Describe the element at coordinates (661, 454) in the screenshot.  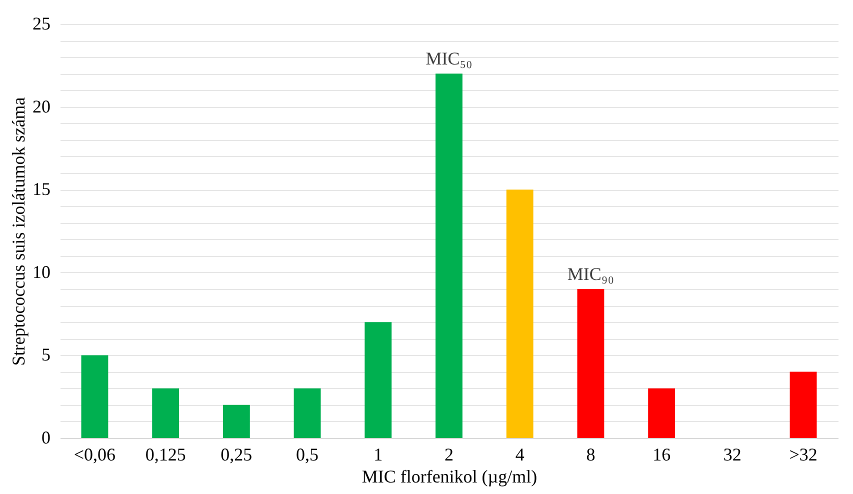
I see `x-tick-label: 16` at that location.